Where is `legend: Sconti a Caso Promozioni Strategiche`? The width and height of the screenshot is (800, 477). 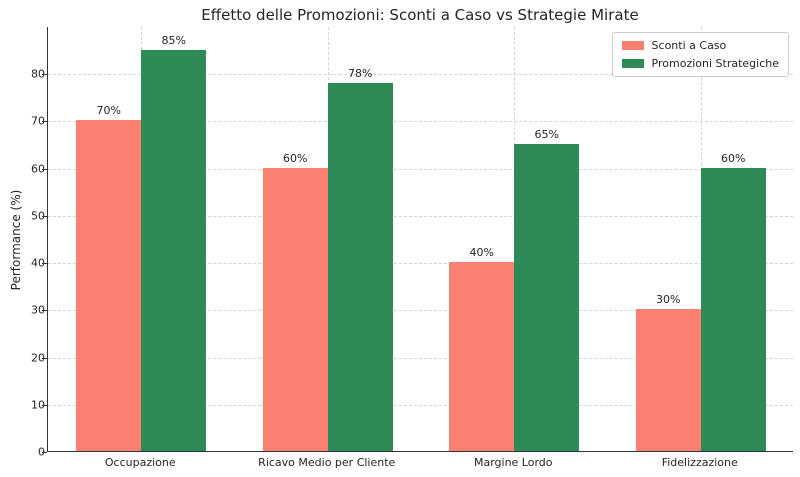
legend: Sconti a Caso Promozioni Strategiche is located at coordinates (700, 54).